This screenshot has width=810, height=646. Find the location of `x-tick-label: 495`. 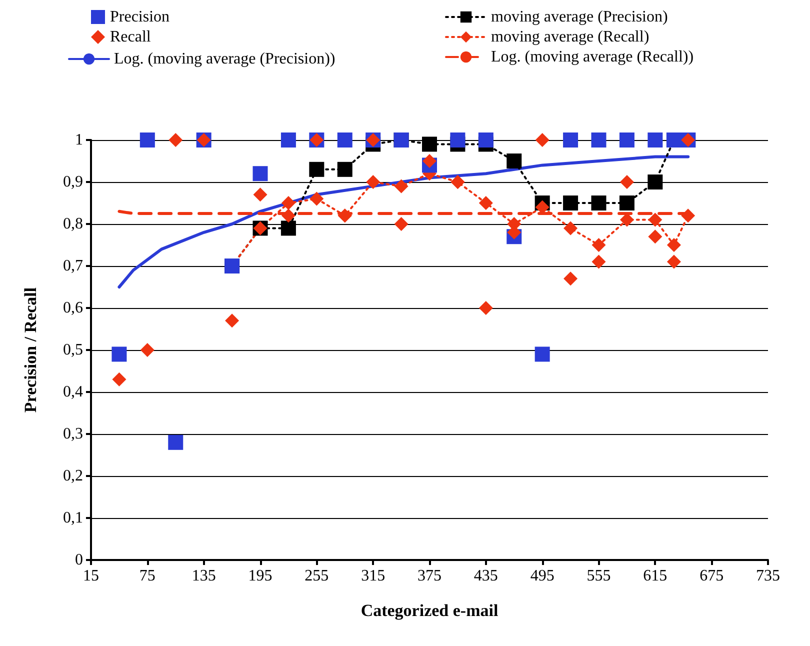

x-tick-label: 495 is located at coordinates (542, 576).